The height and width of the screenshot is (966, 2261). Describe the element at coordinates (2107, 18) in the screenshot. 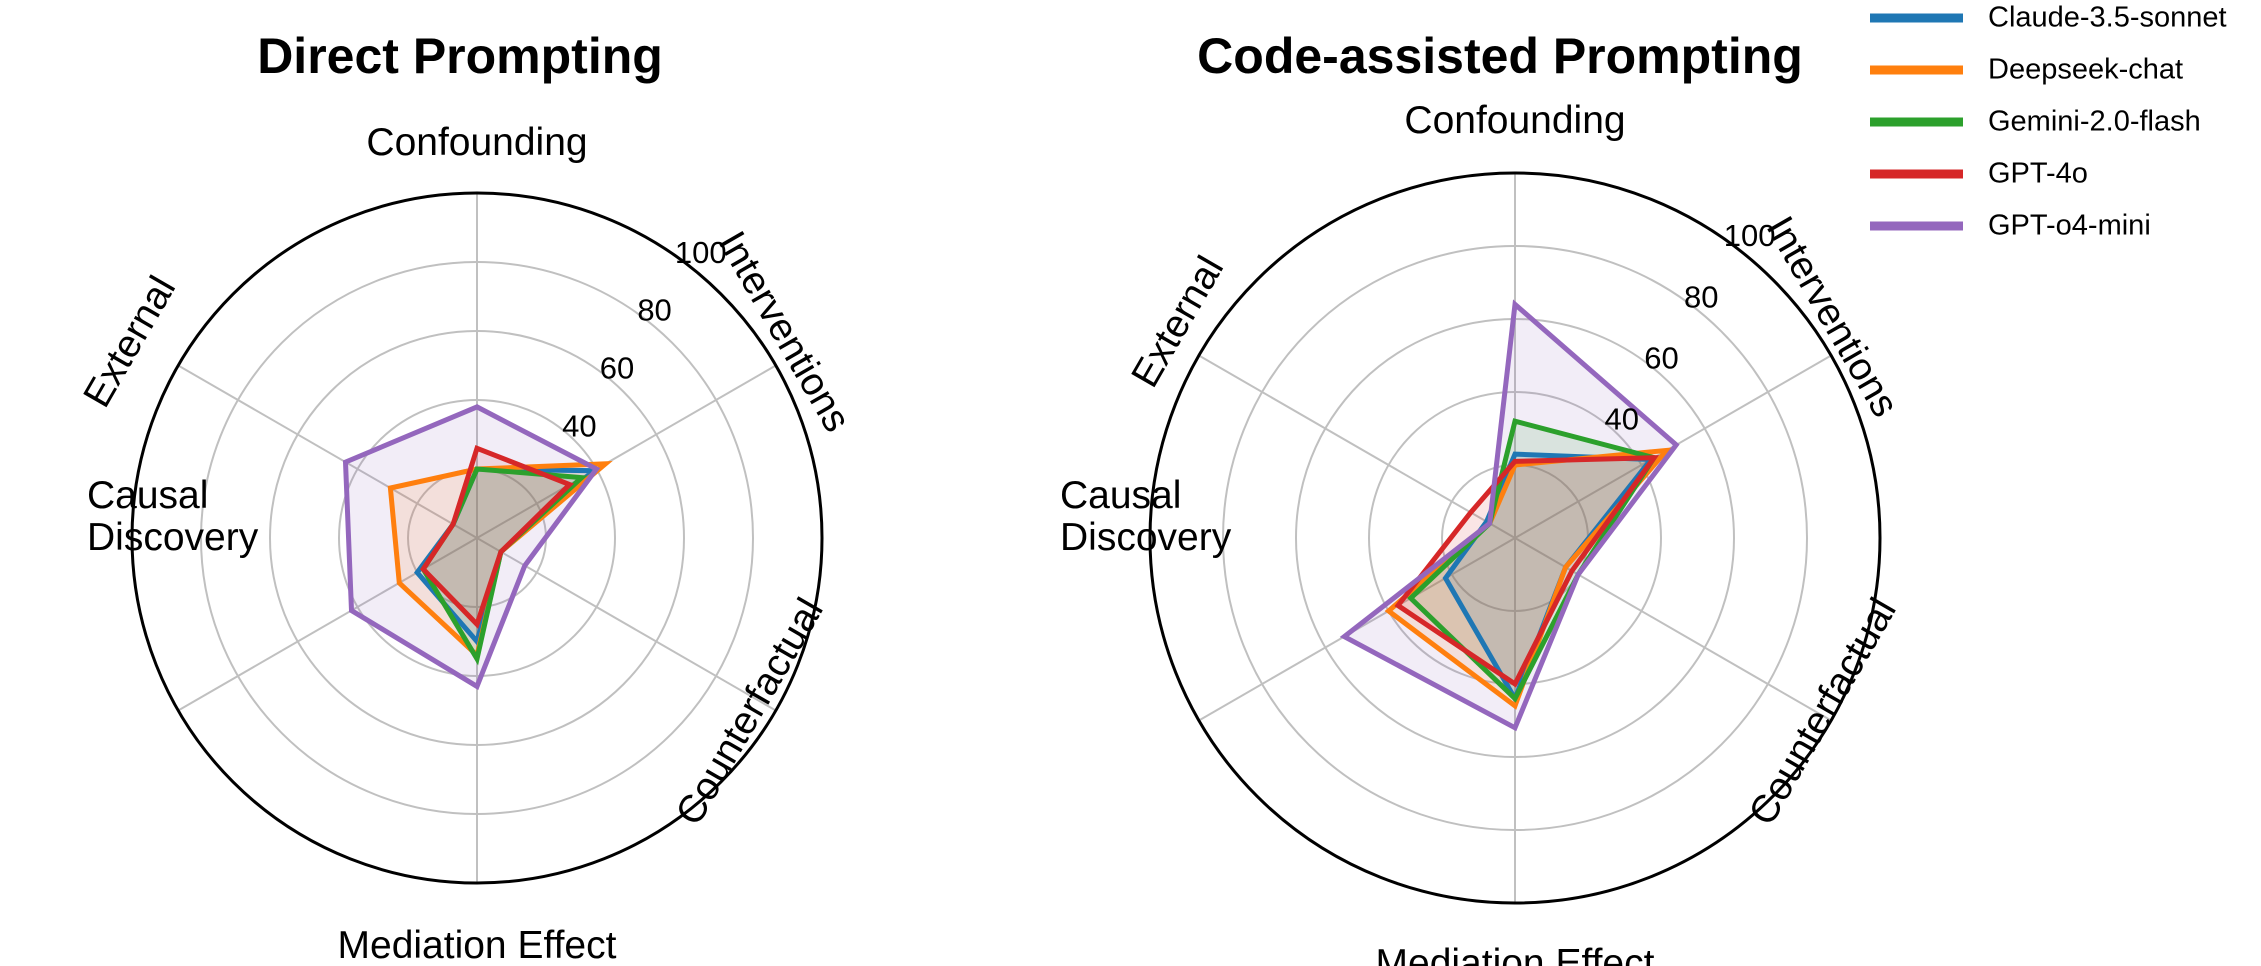

I see `legend-label: Claude-3.5-sonnet` at that location.